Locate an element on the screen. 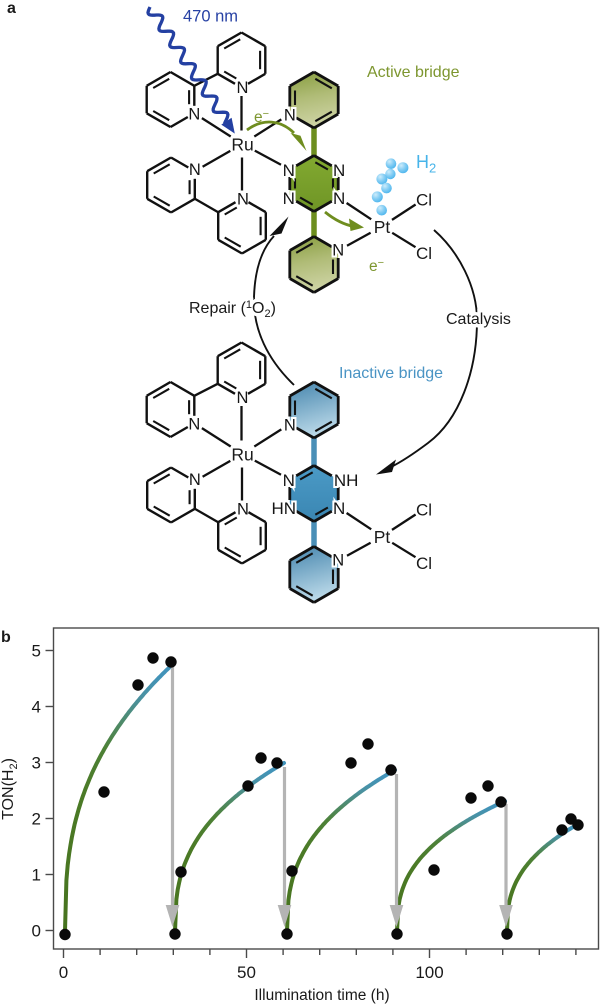 Image resolution: width=600 pixels, height=1006 pixels. svg-text: 50 is located at coordinates (246, 972).